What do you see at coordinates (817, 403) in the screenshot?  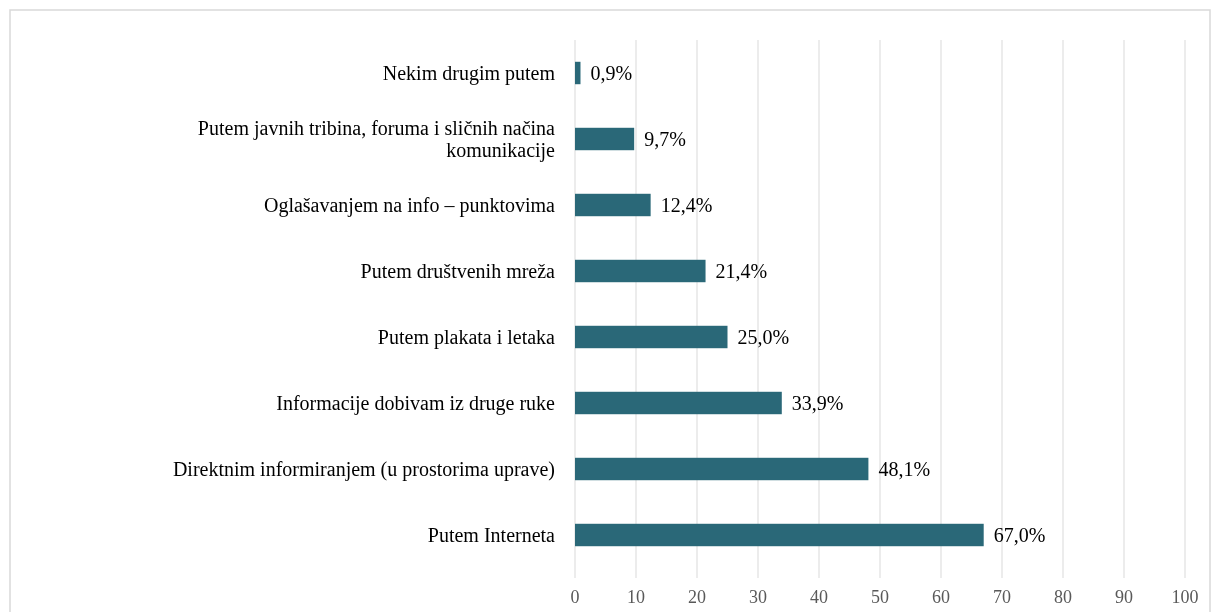 I see `data-label: 33,9%` at bounding box center [817, 403].